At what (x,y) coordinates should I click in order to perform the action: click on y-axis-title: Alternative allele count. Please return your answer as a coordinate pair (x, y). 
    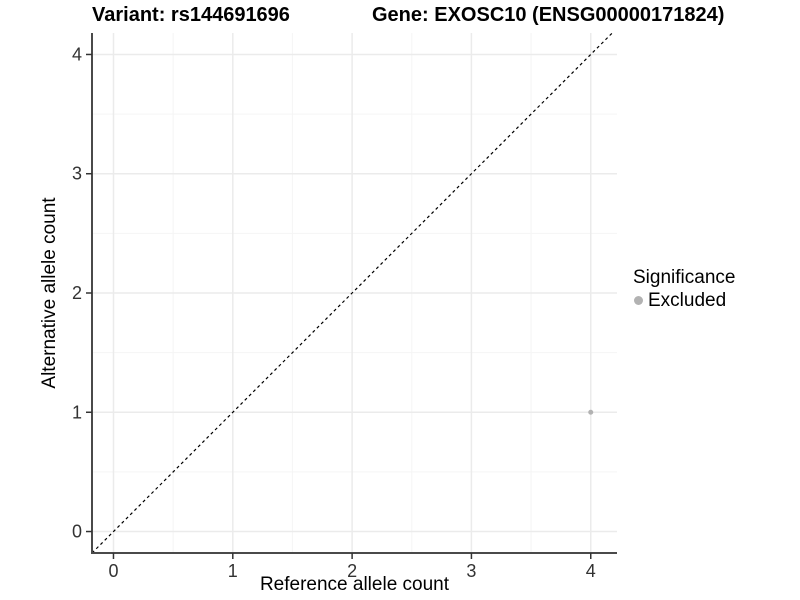
    Looking at the image, I should click on (49, 293).